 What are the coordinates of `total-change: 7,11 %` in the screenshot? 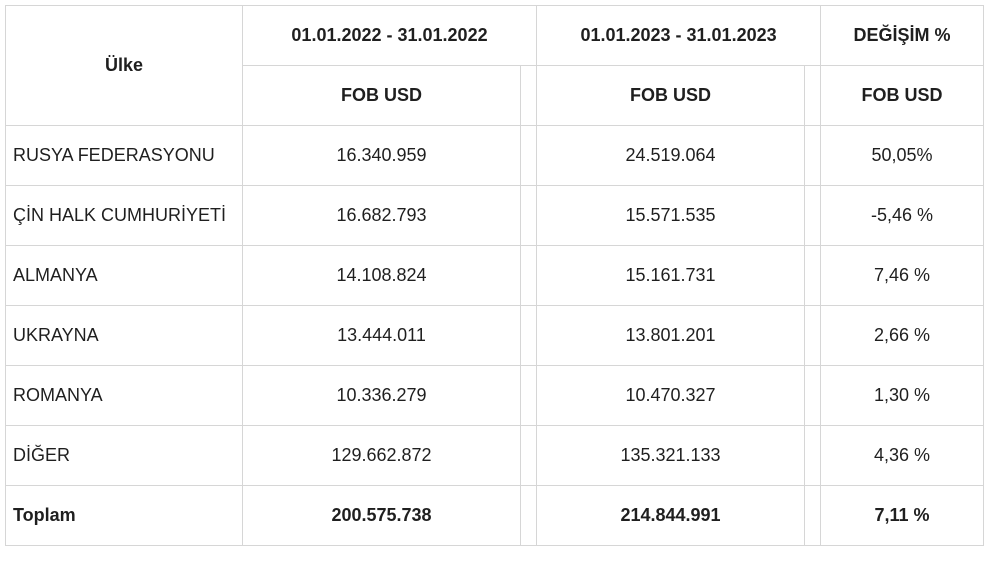 It's located at (902, 515).